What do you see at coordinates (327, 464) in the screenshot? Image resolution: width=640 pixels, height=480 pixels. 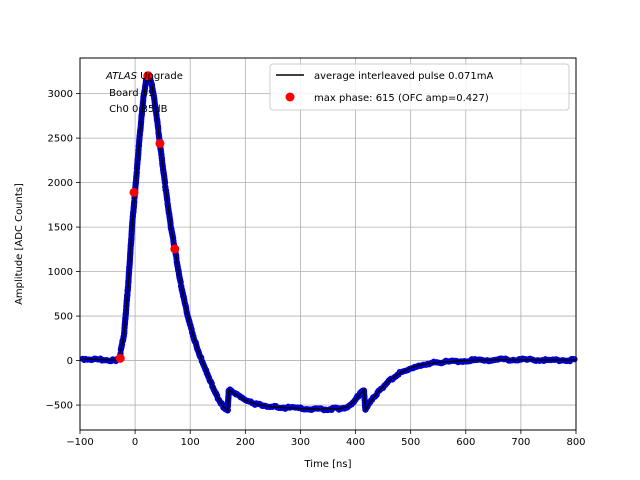 I see `x-axis-label: Time [ns]` at bounding box center [327, 464].